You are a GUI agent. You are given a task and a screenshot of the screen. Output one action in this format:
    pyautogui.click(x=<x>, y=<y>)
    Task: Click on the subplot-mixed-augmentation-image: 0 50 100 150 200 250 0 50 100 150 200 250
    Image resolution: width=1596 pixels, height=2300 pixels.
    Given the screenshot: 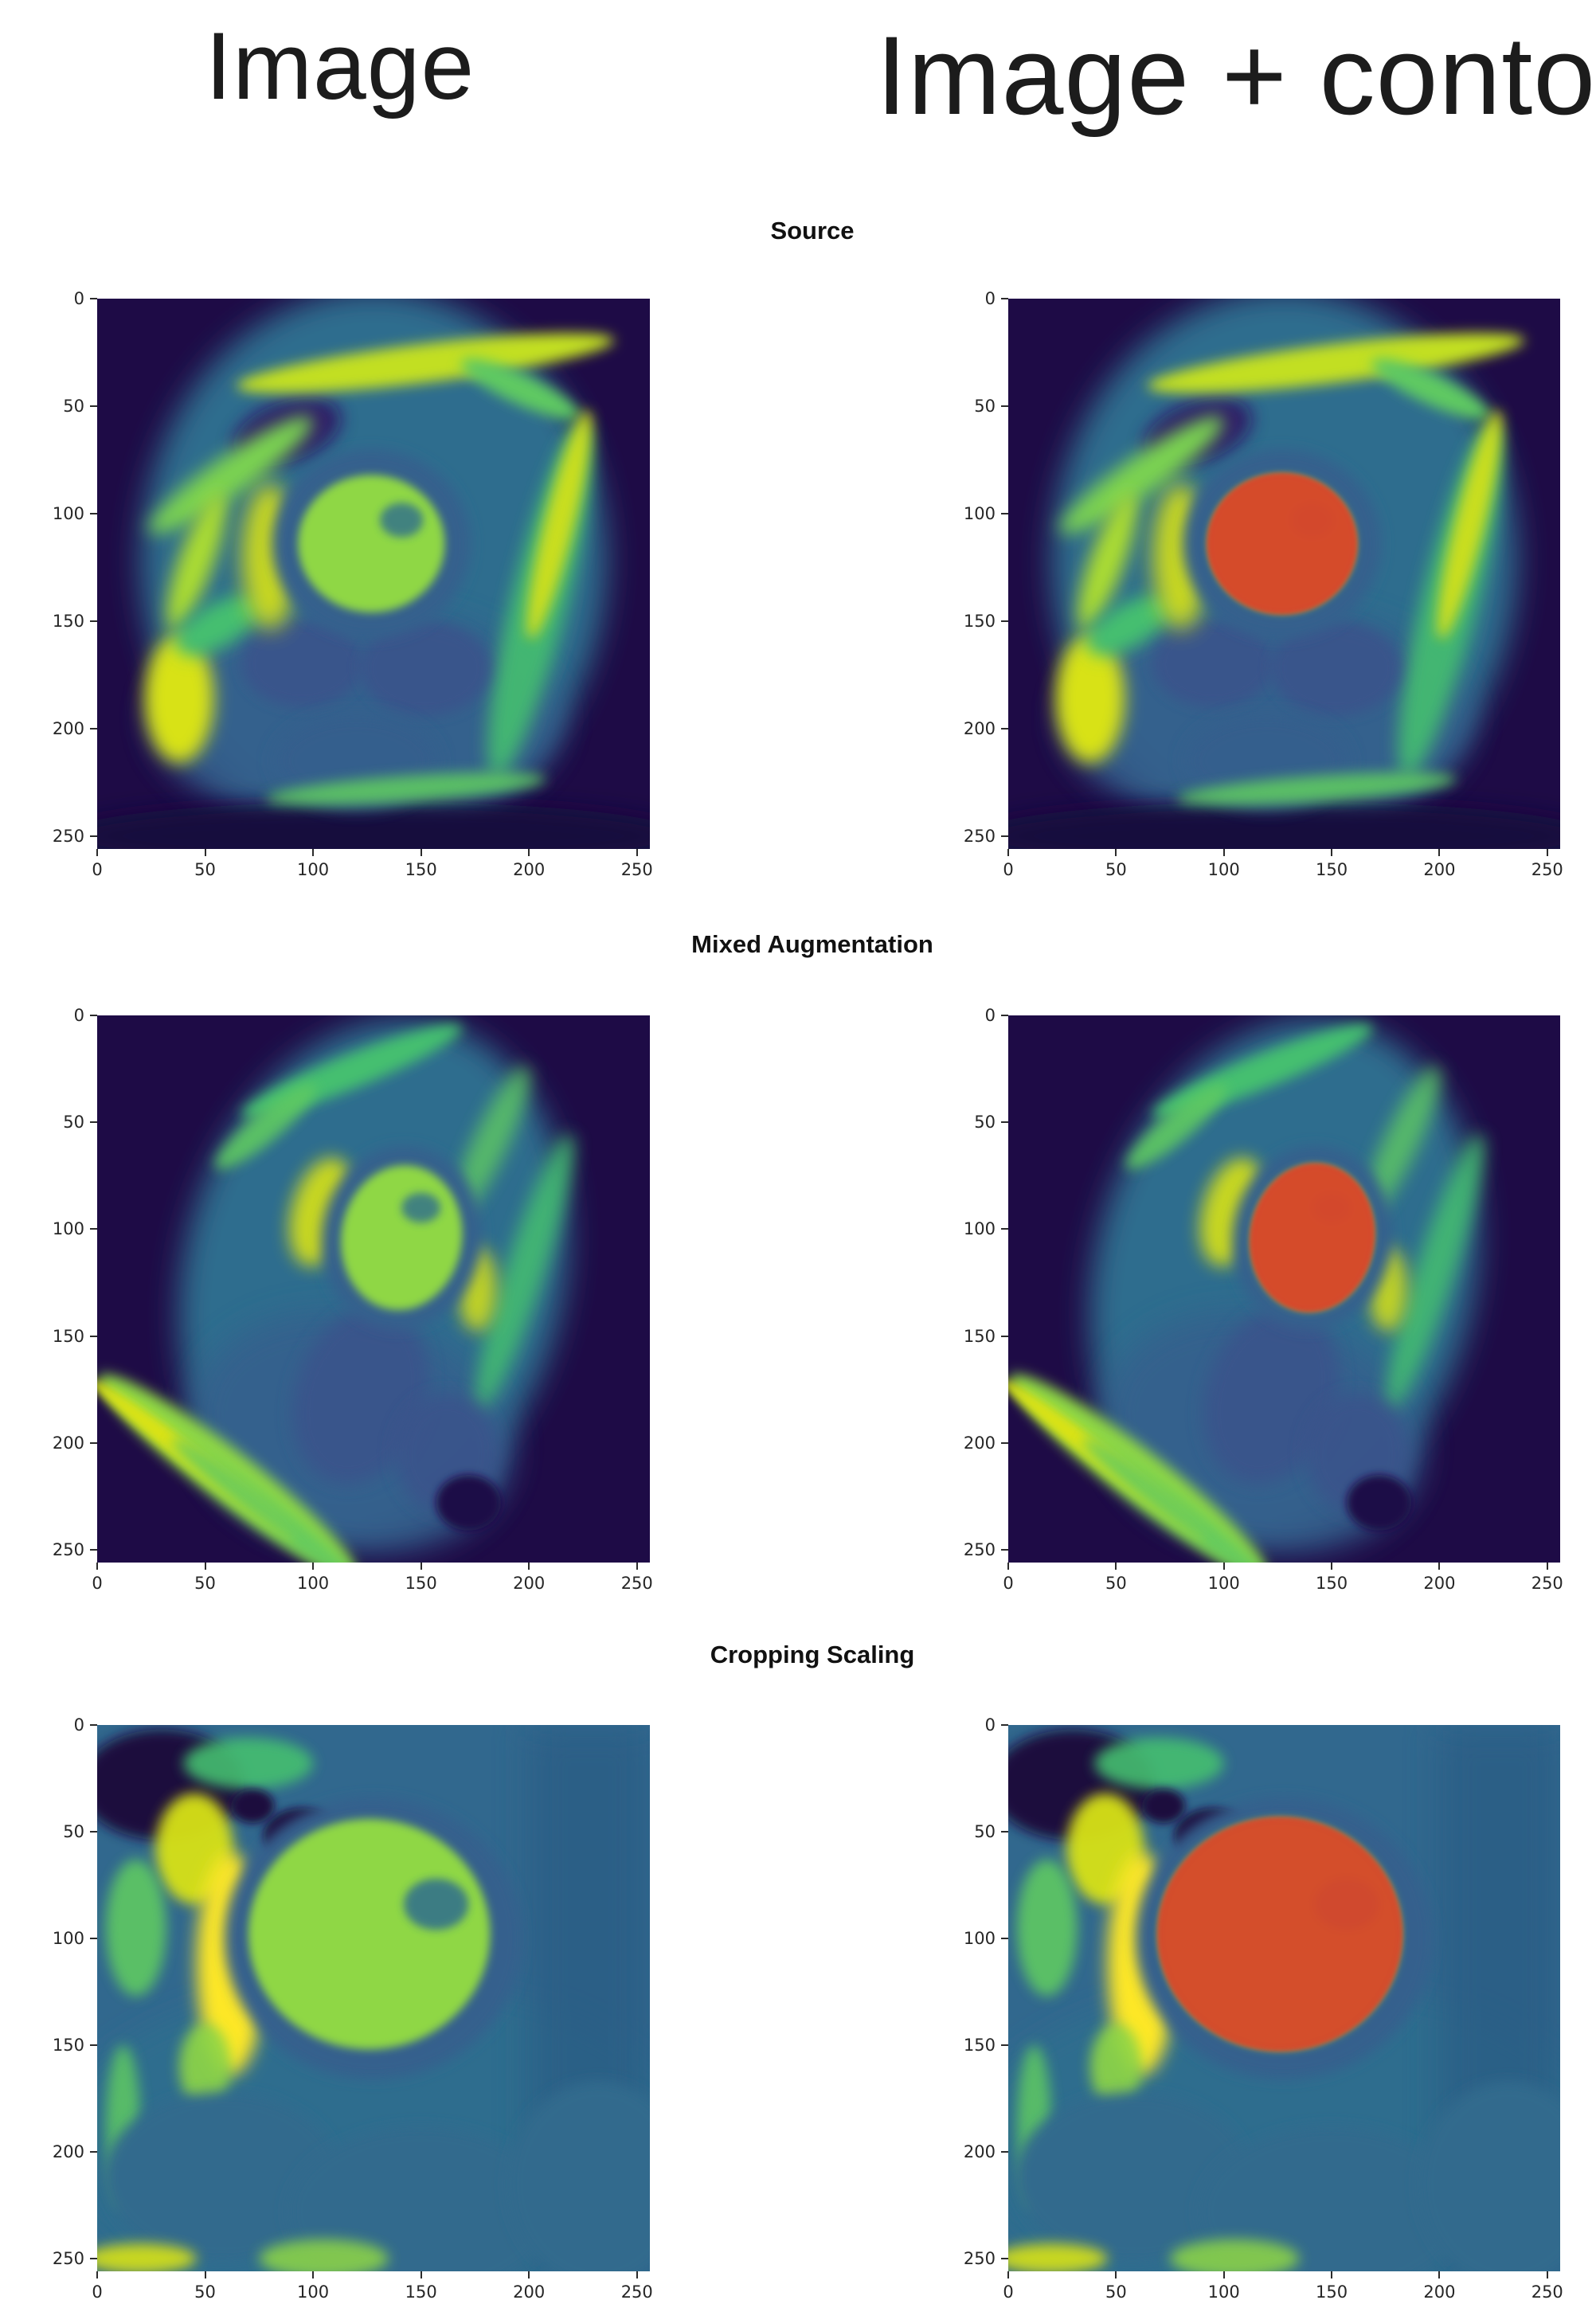 What is the action you would take?
    pyautogui.click(x=353, y=1299)
    